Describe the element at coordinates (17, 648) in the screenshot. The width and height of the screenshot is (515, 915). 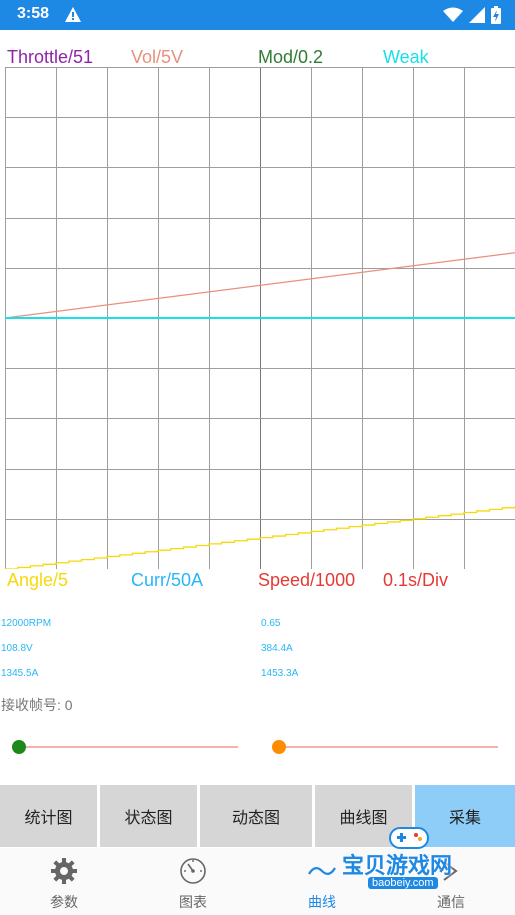
I see `readout-voltage: 108.8V` at that location.